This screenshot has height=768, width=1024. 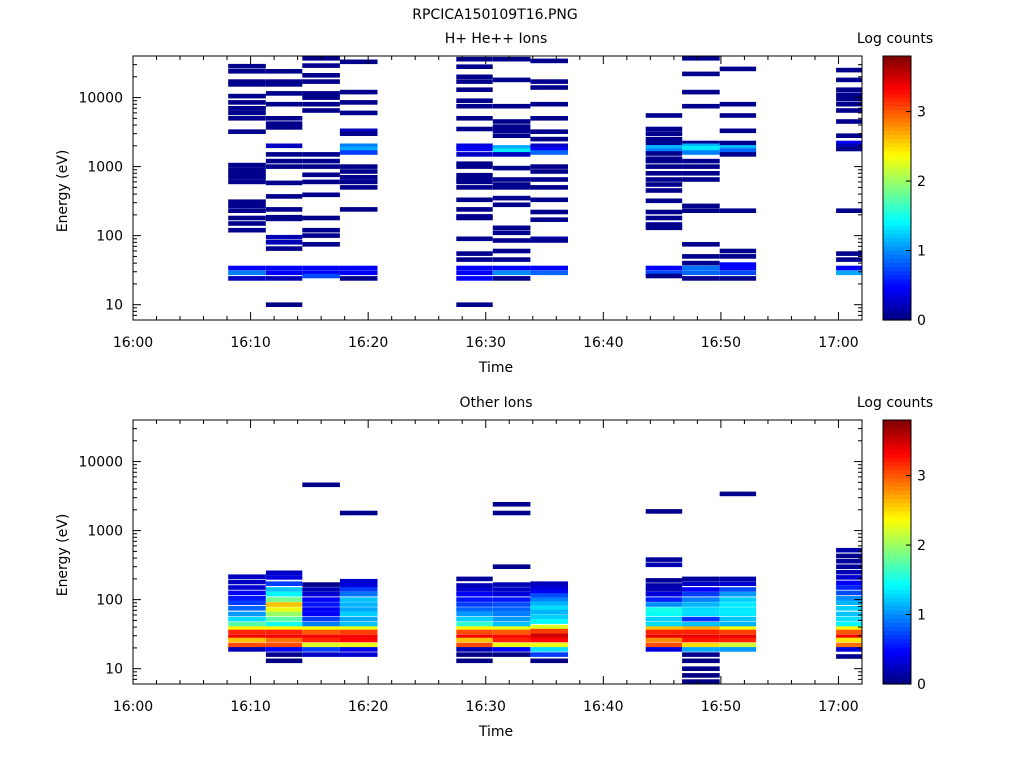 What do you see at coordinates (100, 463) in the screenshot?
I see `y-tick-label: 10000` at bounding box center [100, 463].